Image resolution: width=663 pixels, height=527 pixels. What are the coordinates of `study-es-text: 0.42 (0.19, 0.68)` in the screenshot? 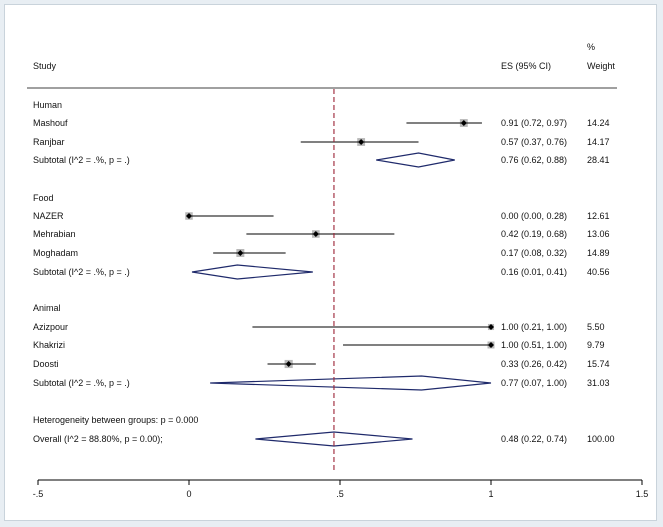 It's located at (534, 234).